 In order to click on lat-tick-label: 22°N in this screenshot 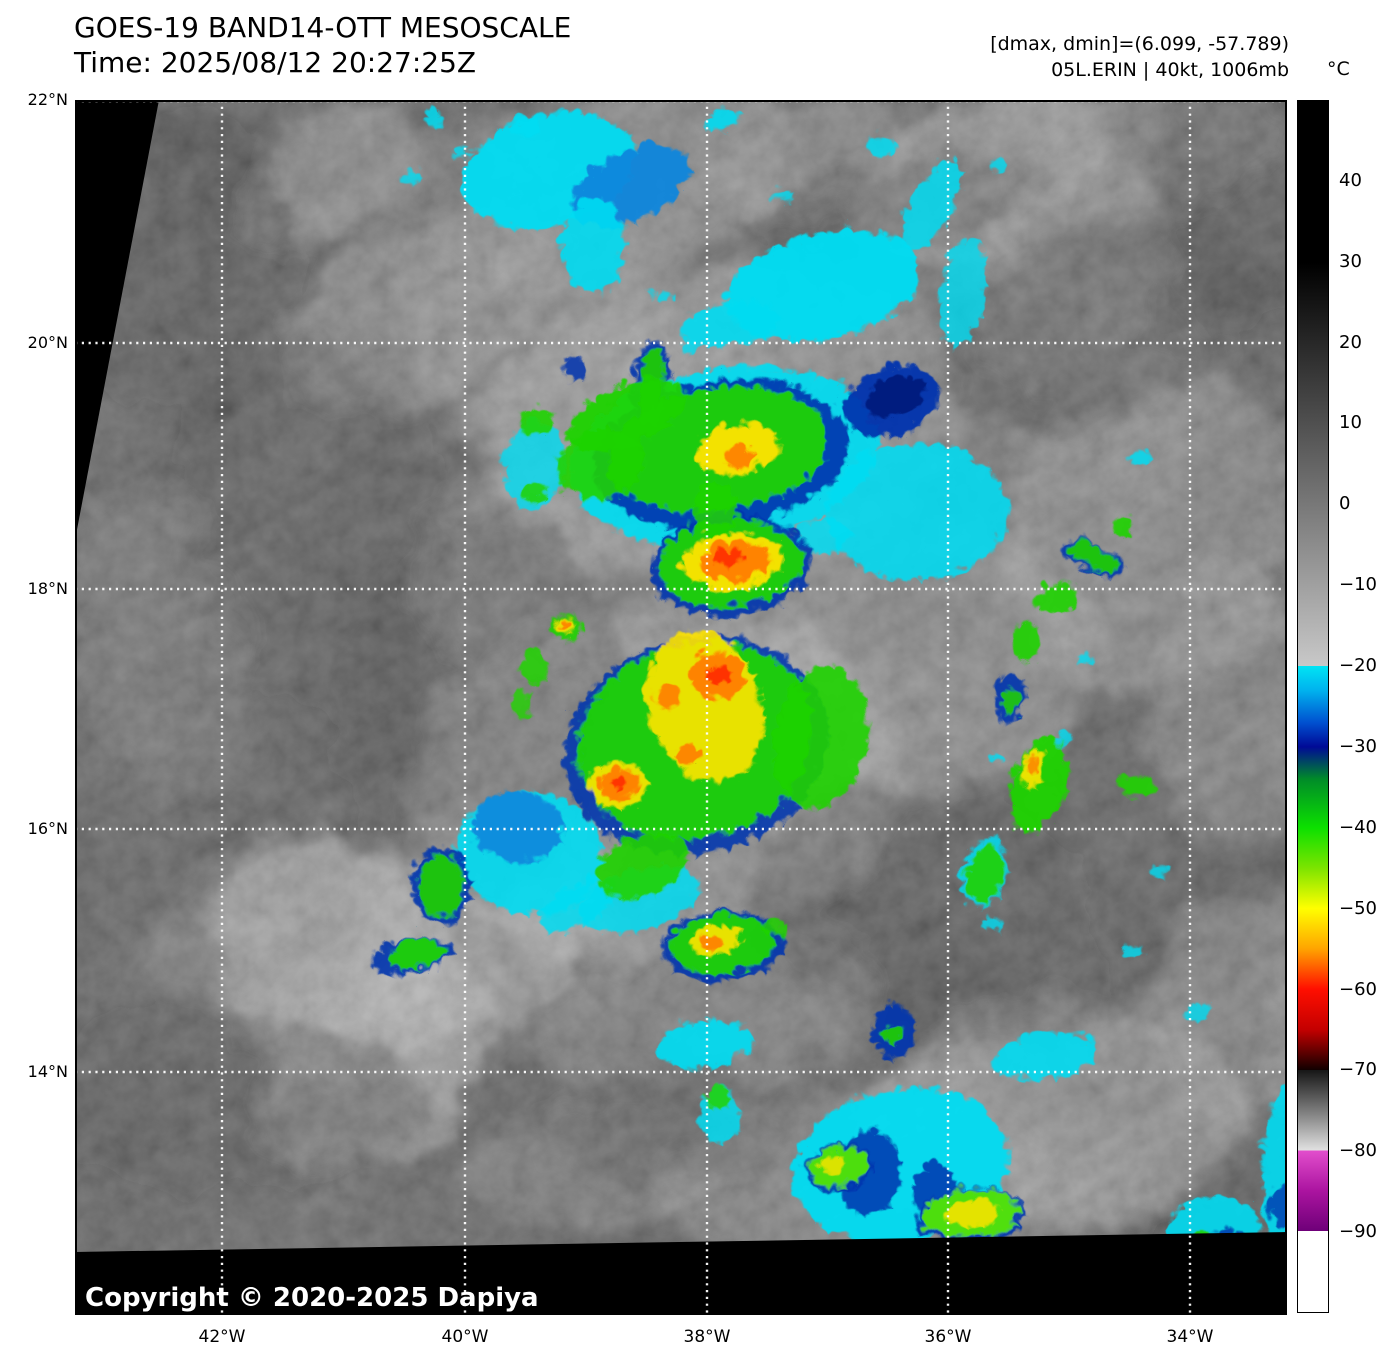, I will do `click(47, 99)`.